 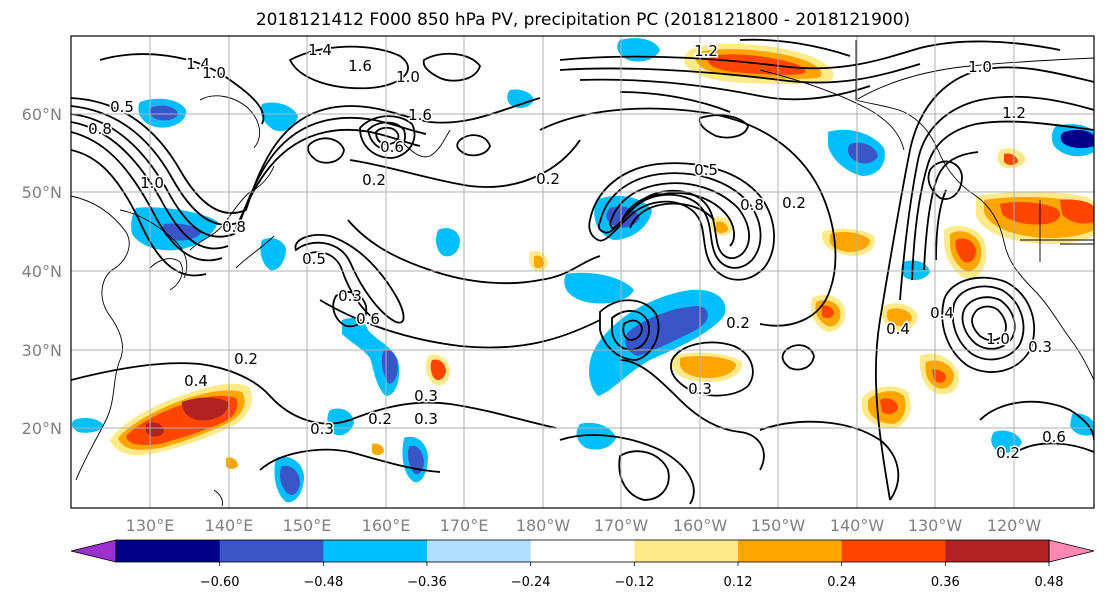 I want to click on colorbar-tick-label: 0.24, so click(x=841, y=582).